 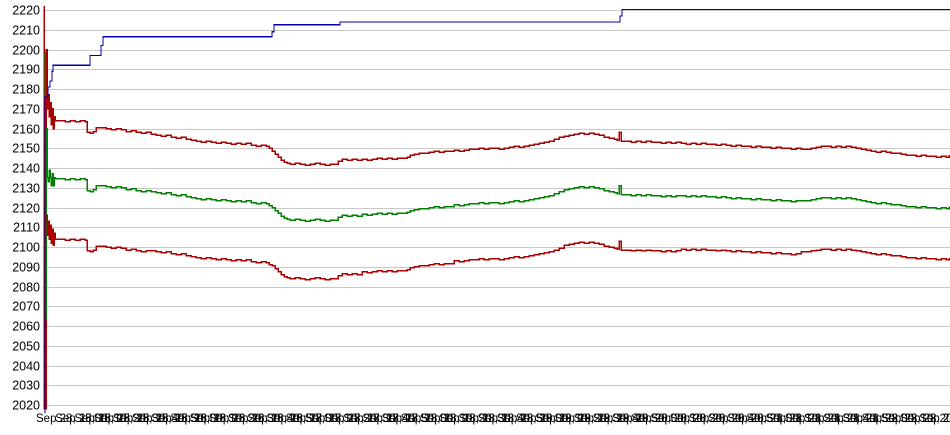 I want to click on y-axis-tick-label: 2210, so click(x=26, y=31).